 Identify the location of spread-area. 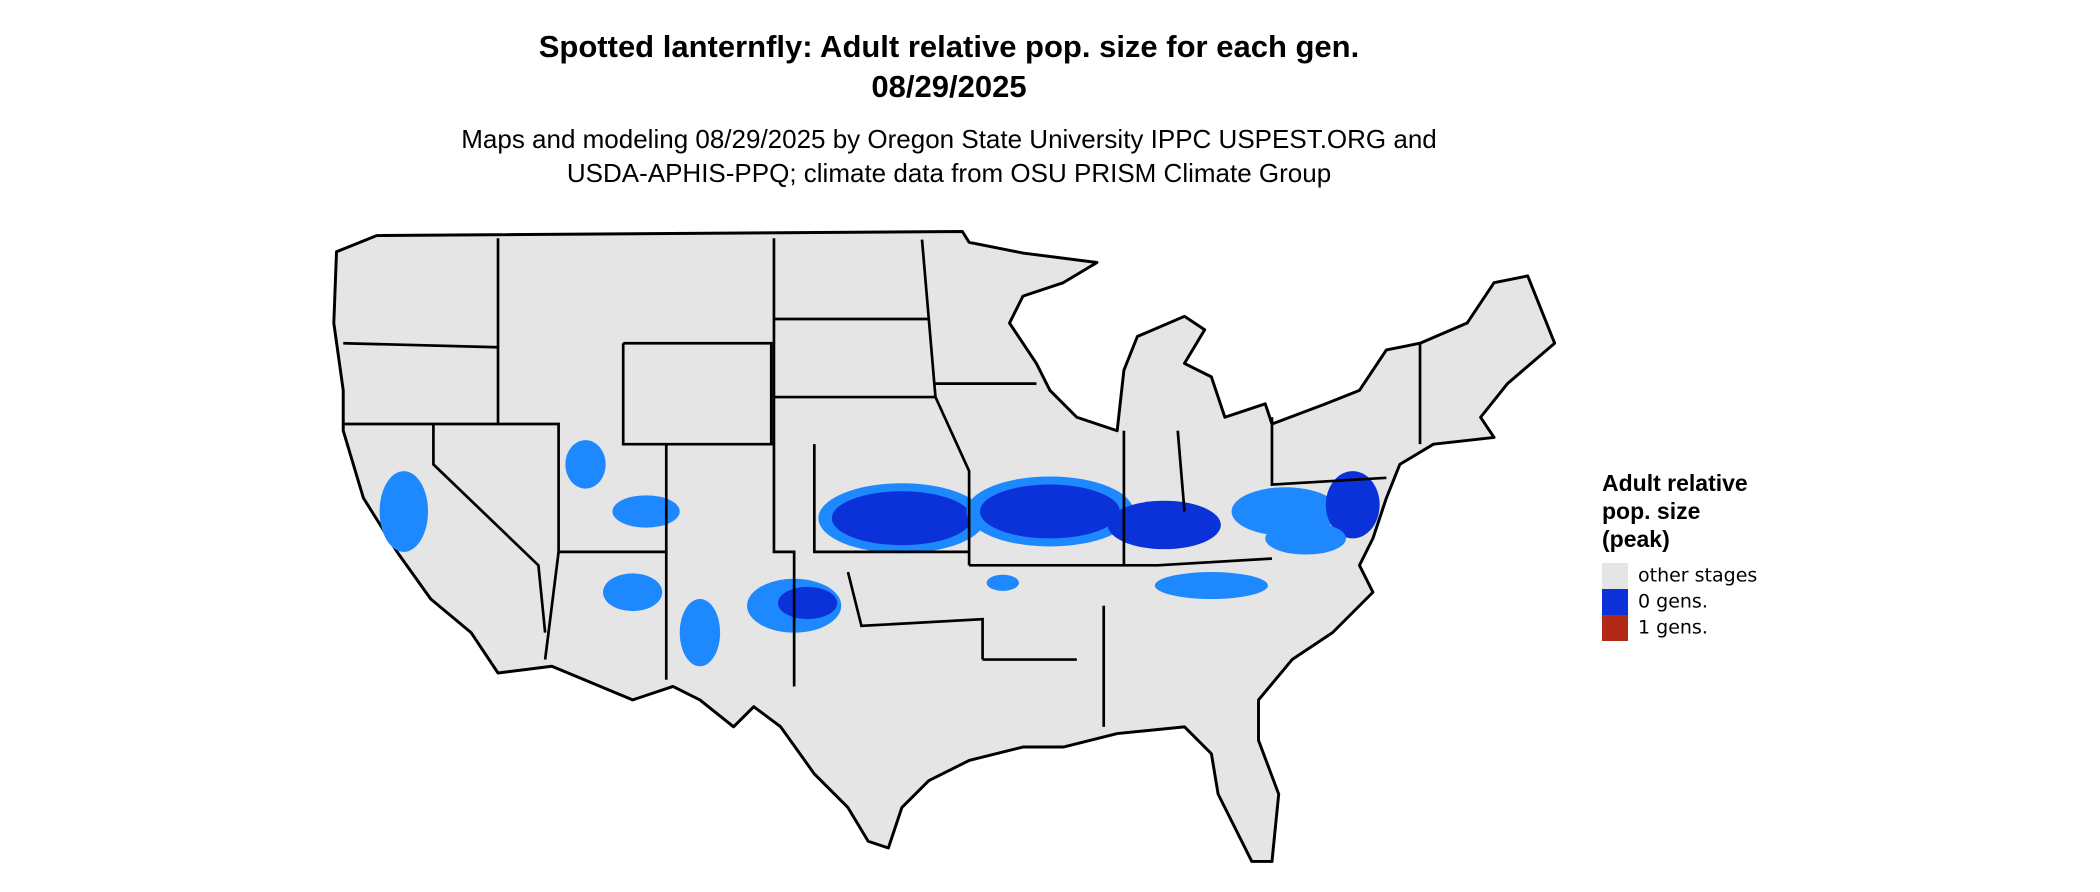
(879, 553).